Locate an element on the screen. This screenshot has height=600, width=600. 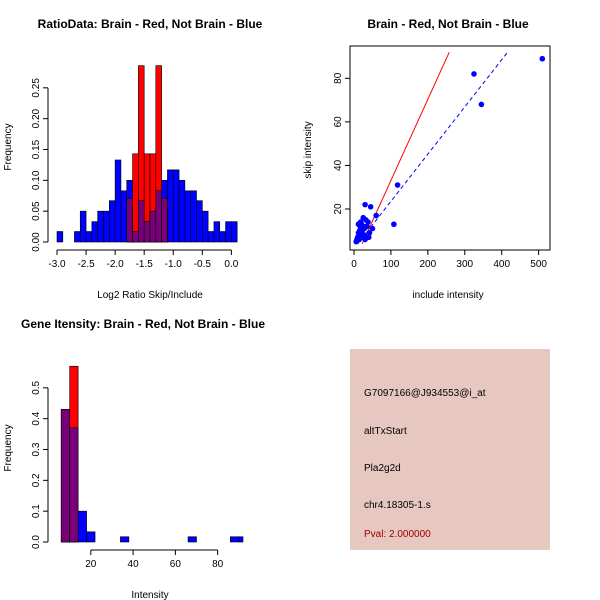
pval: Pval: 2.000000 is located at coordinates (397, 534).